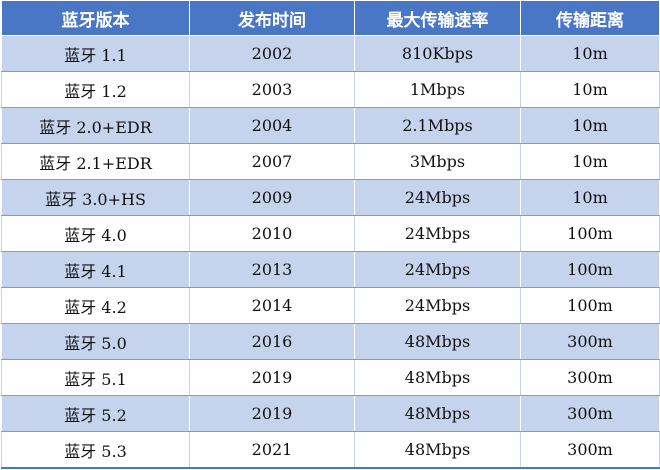 This screenshot has width=660, height=470. What do you see at coordinates (272, 161) in the screenshot?
I see `cell-release-date: 2007` at bounding box center [272, 161].